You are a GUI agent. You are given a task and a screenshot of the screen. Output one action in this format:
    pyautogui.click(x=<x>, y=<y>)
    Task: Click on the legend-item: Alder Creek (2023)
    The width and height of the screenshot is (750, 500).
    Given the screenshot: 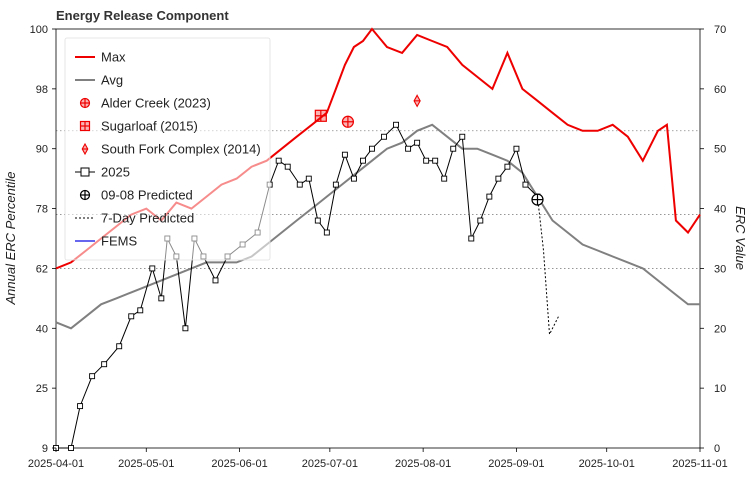 What is the action you would take?
    pyautogui.click(x=145, y=103)
    